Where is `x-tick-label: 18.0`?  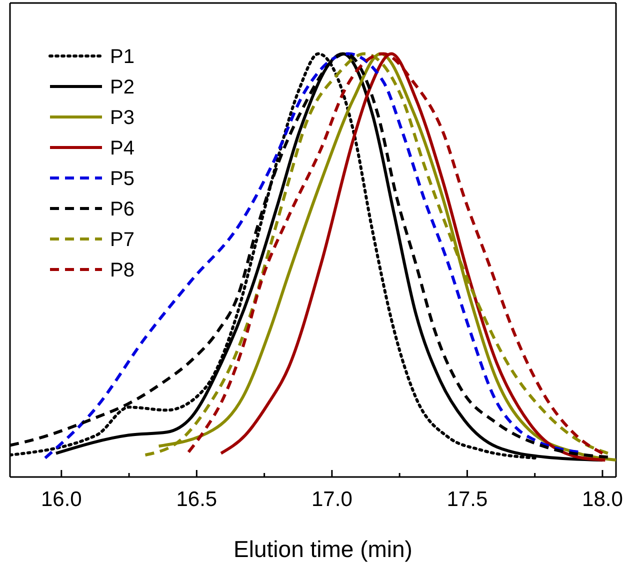
x-tick-label: 18.0 is located at coordinates (602, 499).